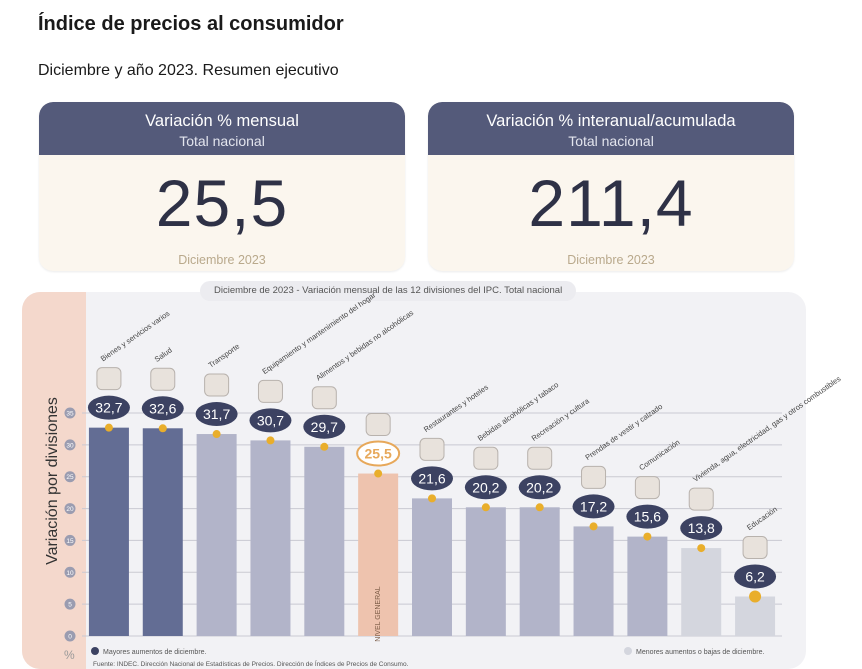  Describe the element at coordinates (224, 356) in the screenshot. I see `category-label: Transporte` at that location.